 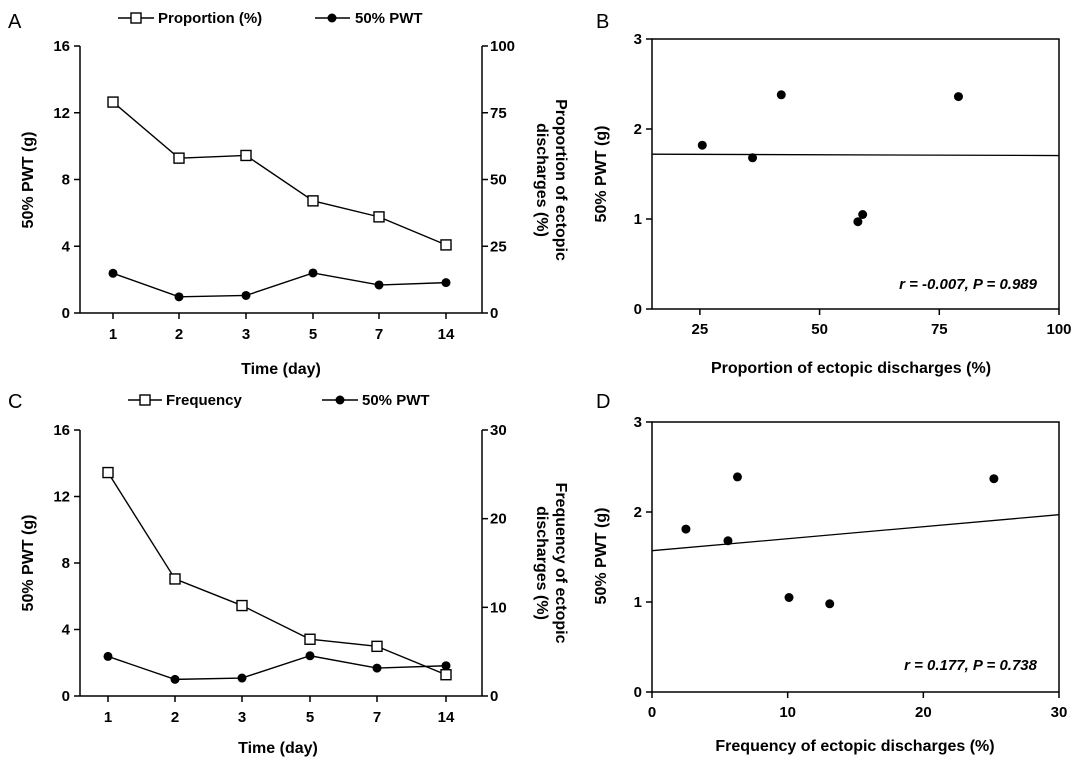 I want to click on y2-tick-label: 75, so click(x=498, y=113).